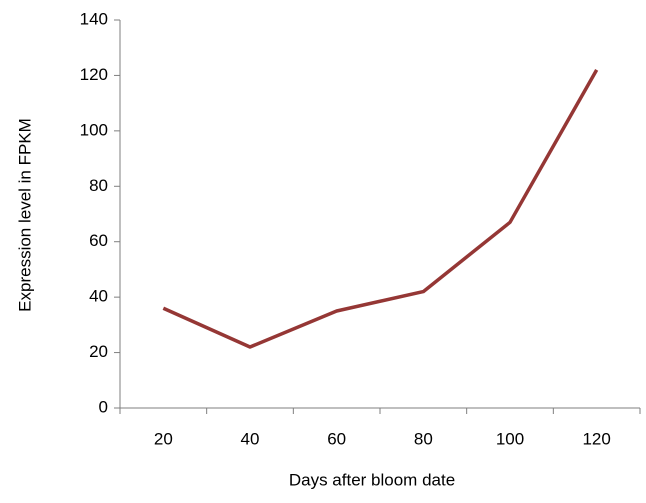 Image resolution: width=646 pixels, height=503 pixels. I want to click on x-tick-label: 60, so click(336, 438).